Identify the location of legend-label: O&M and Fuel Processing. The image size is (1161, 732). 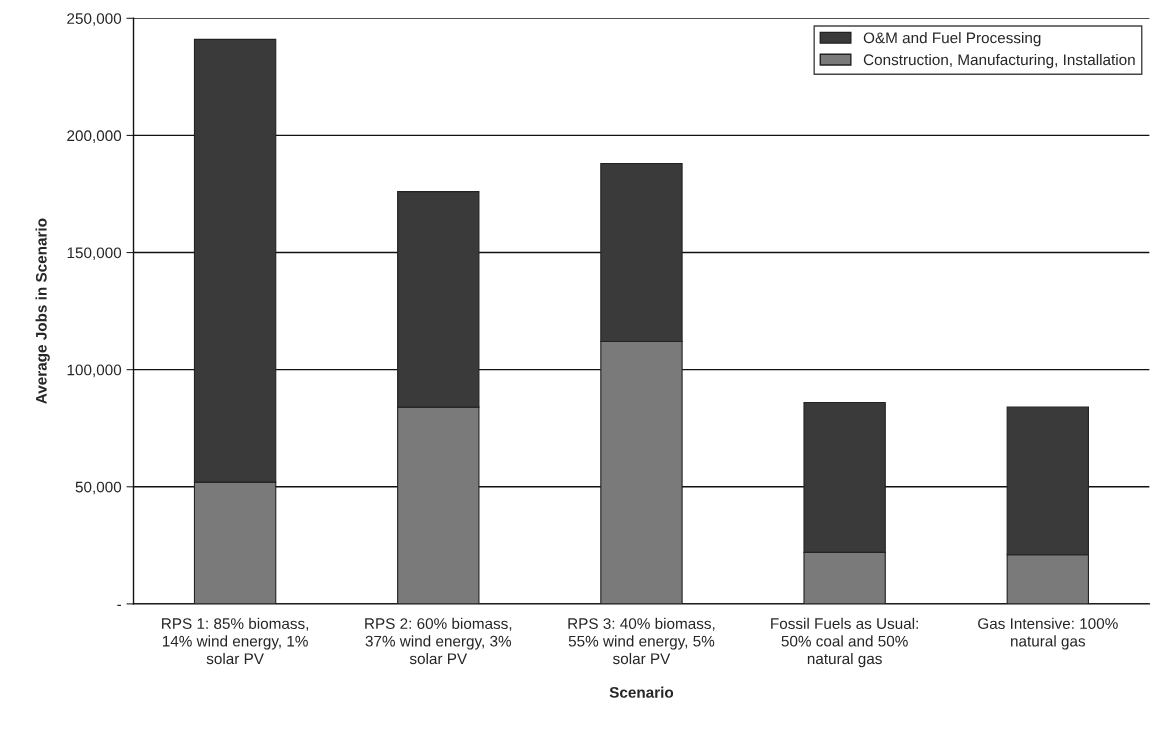
(952, 39).